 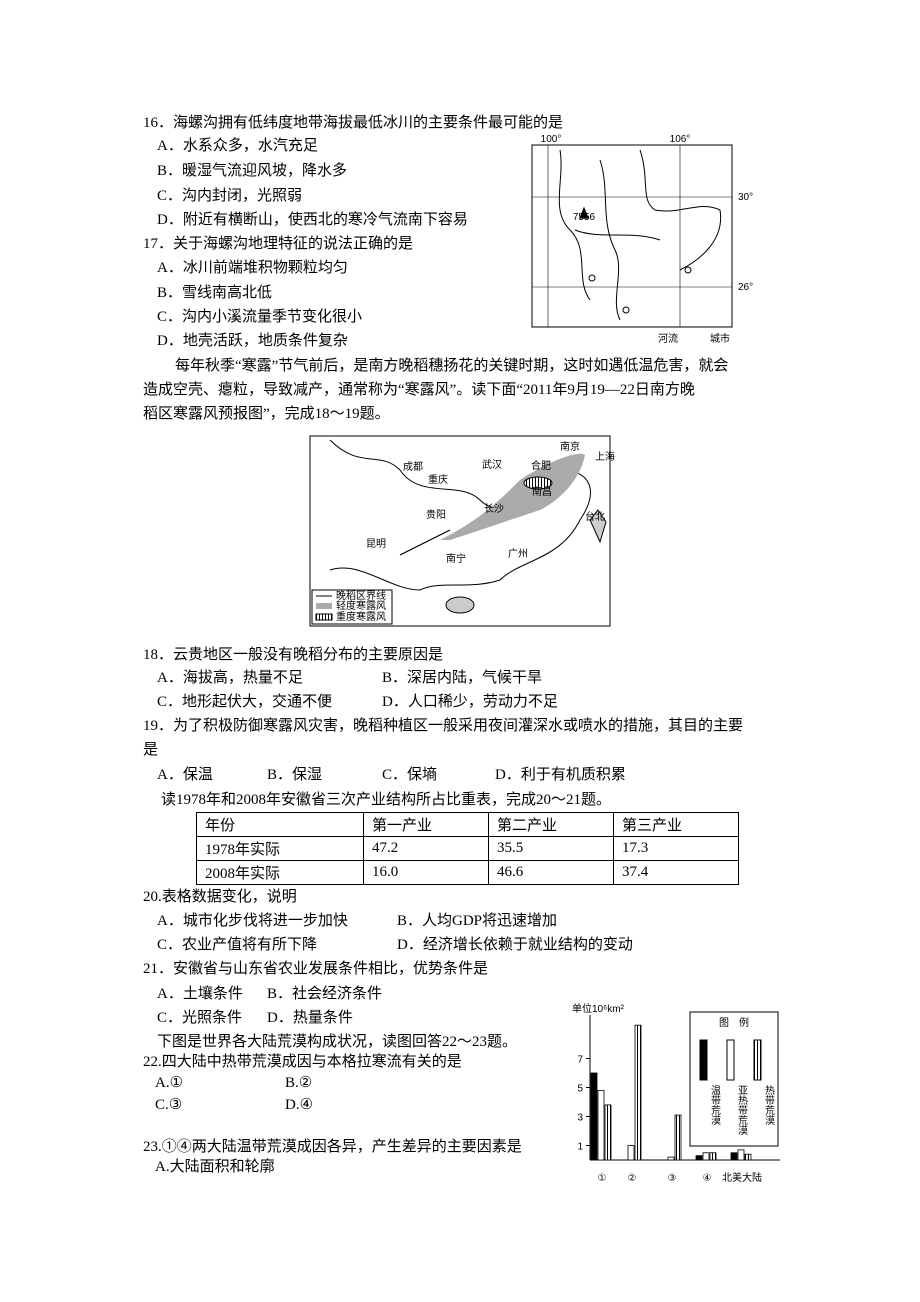 What do you see at coordinates (426, 848) in the screenshot?
I see `table-cell: 47.2` at bounding box center [426, 848].